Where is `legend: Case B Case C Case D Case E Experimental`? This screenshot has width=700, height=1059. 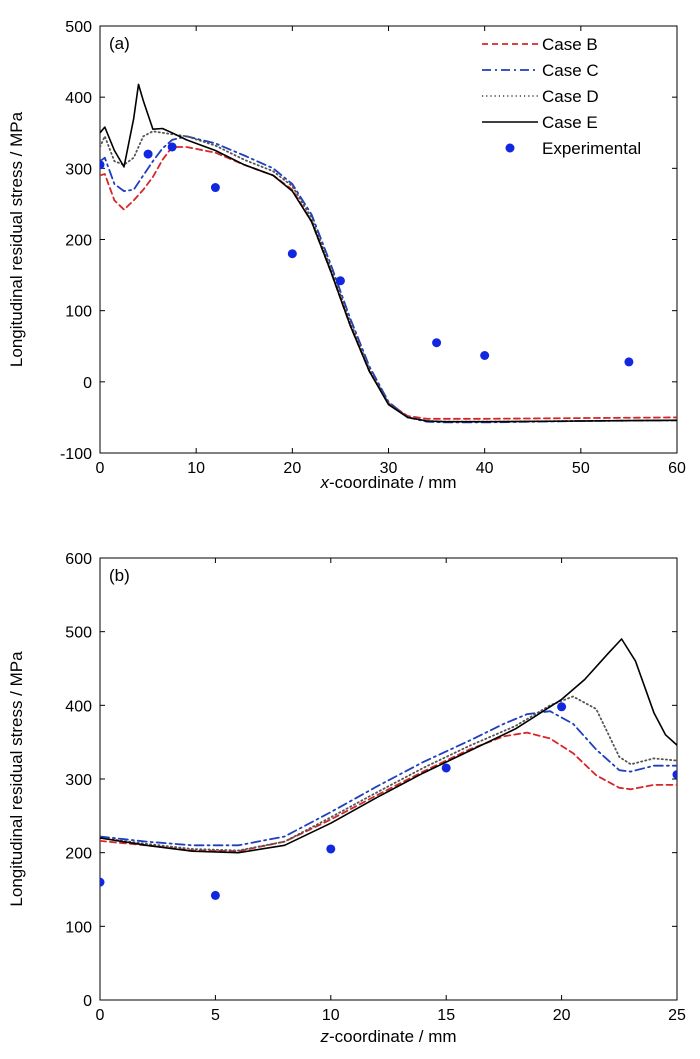 legend: Case B Case C Case D Case E Experimental is located at coordinates (561, 96).